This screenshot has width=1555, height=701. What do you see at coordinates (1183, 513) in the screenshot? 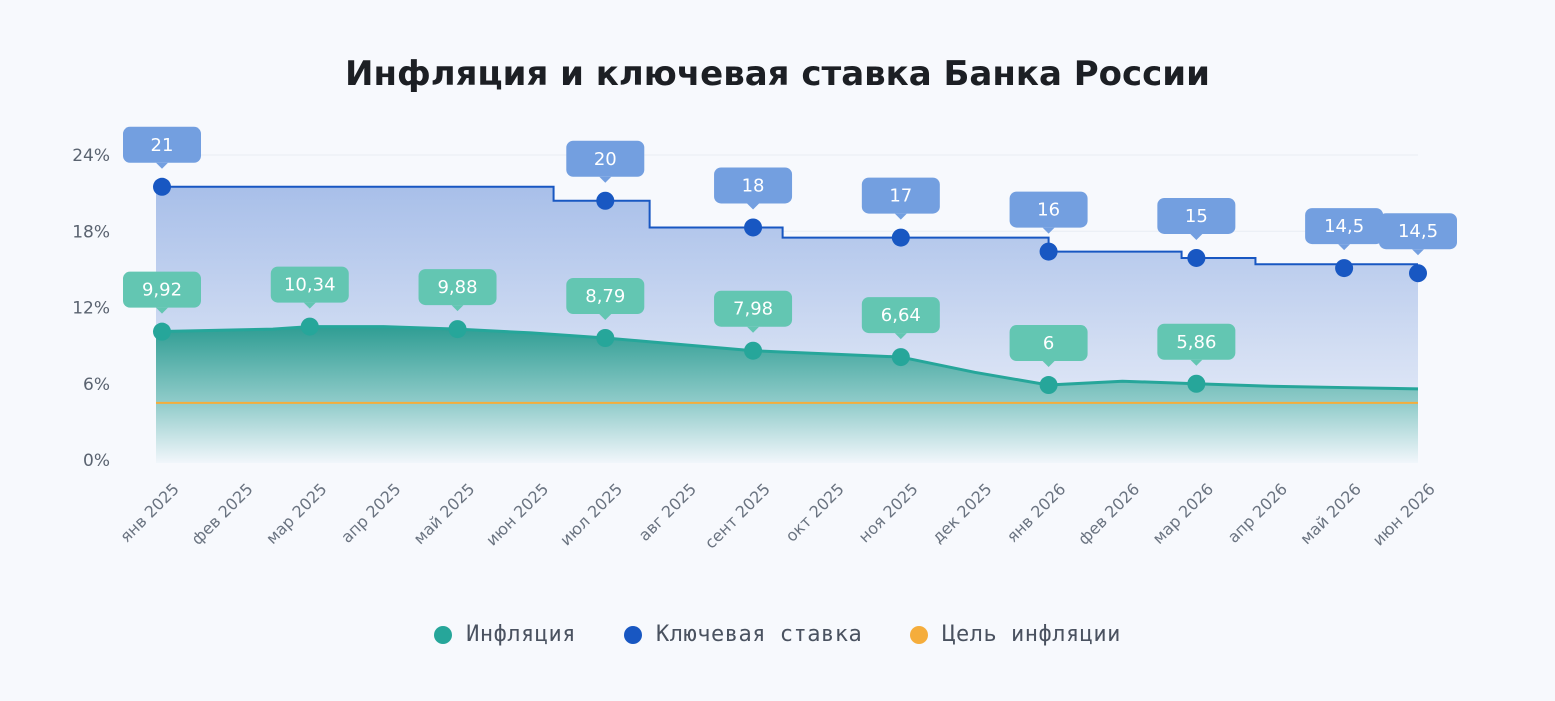
I see `x-tick-label: мар 2026` at bounding box center [1183, 513].